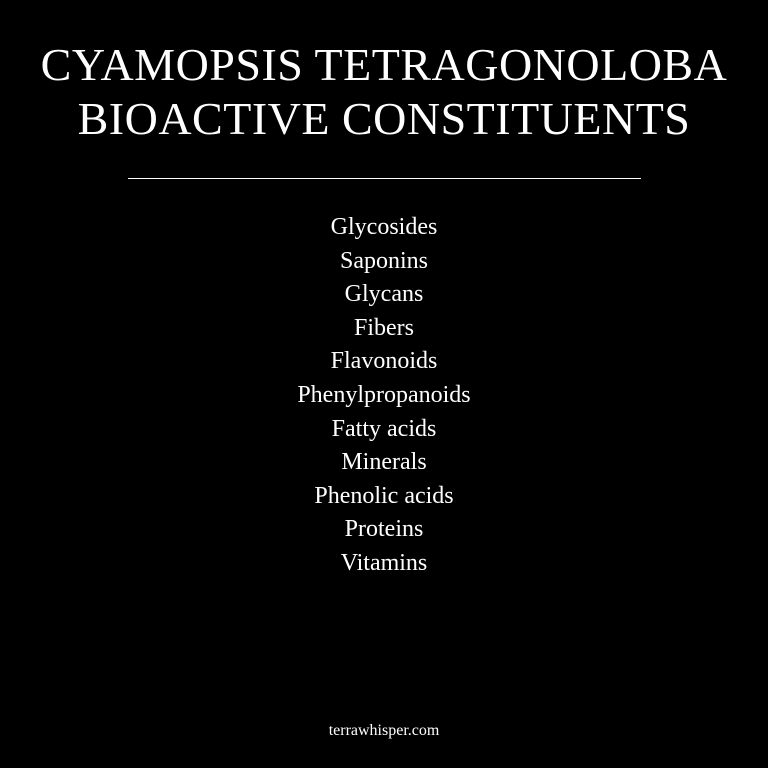 This screenshot has width=768, height=768. What do you see at coordinates (384, 564) in the screenshot?
I see `list-item: Vitamins` at bounding box center [384, 564].